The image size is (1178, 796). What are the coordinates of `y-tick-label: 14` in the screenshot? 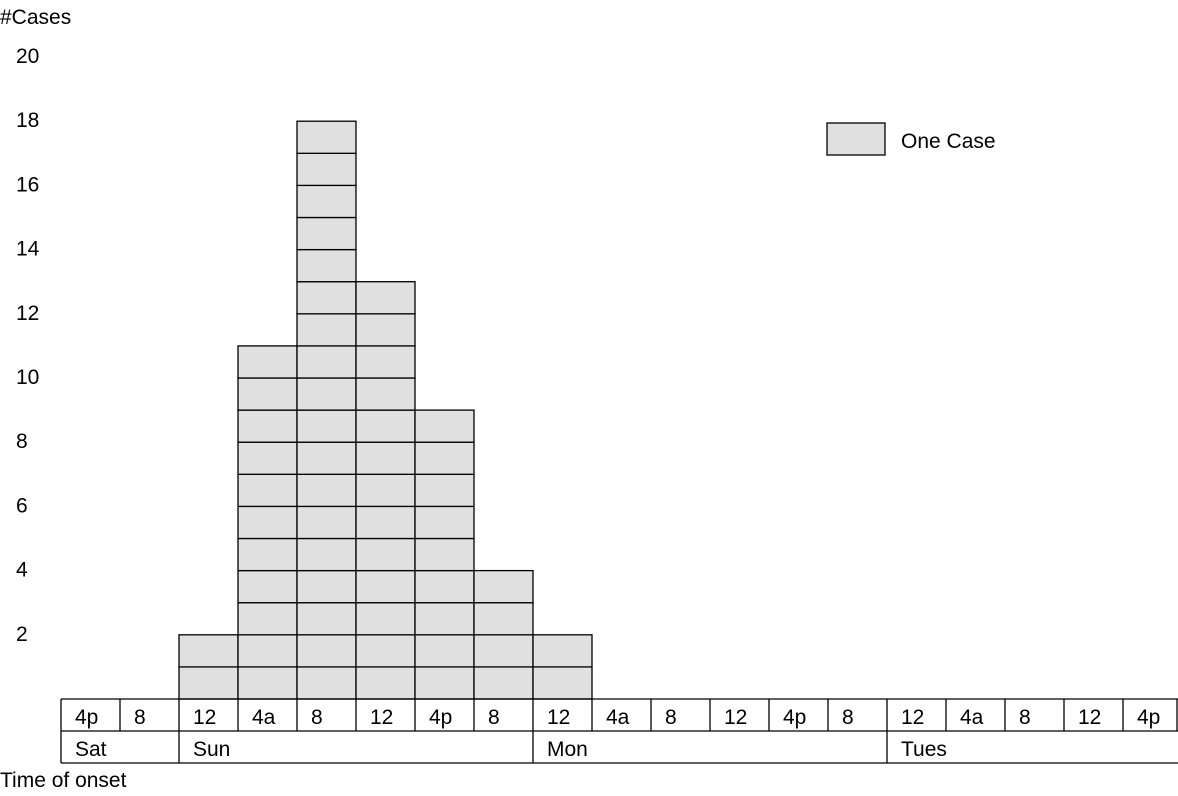 It's located at (28, 249).